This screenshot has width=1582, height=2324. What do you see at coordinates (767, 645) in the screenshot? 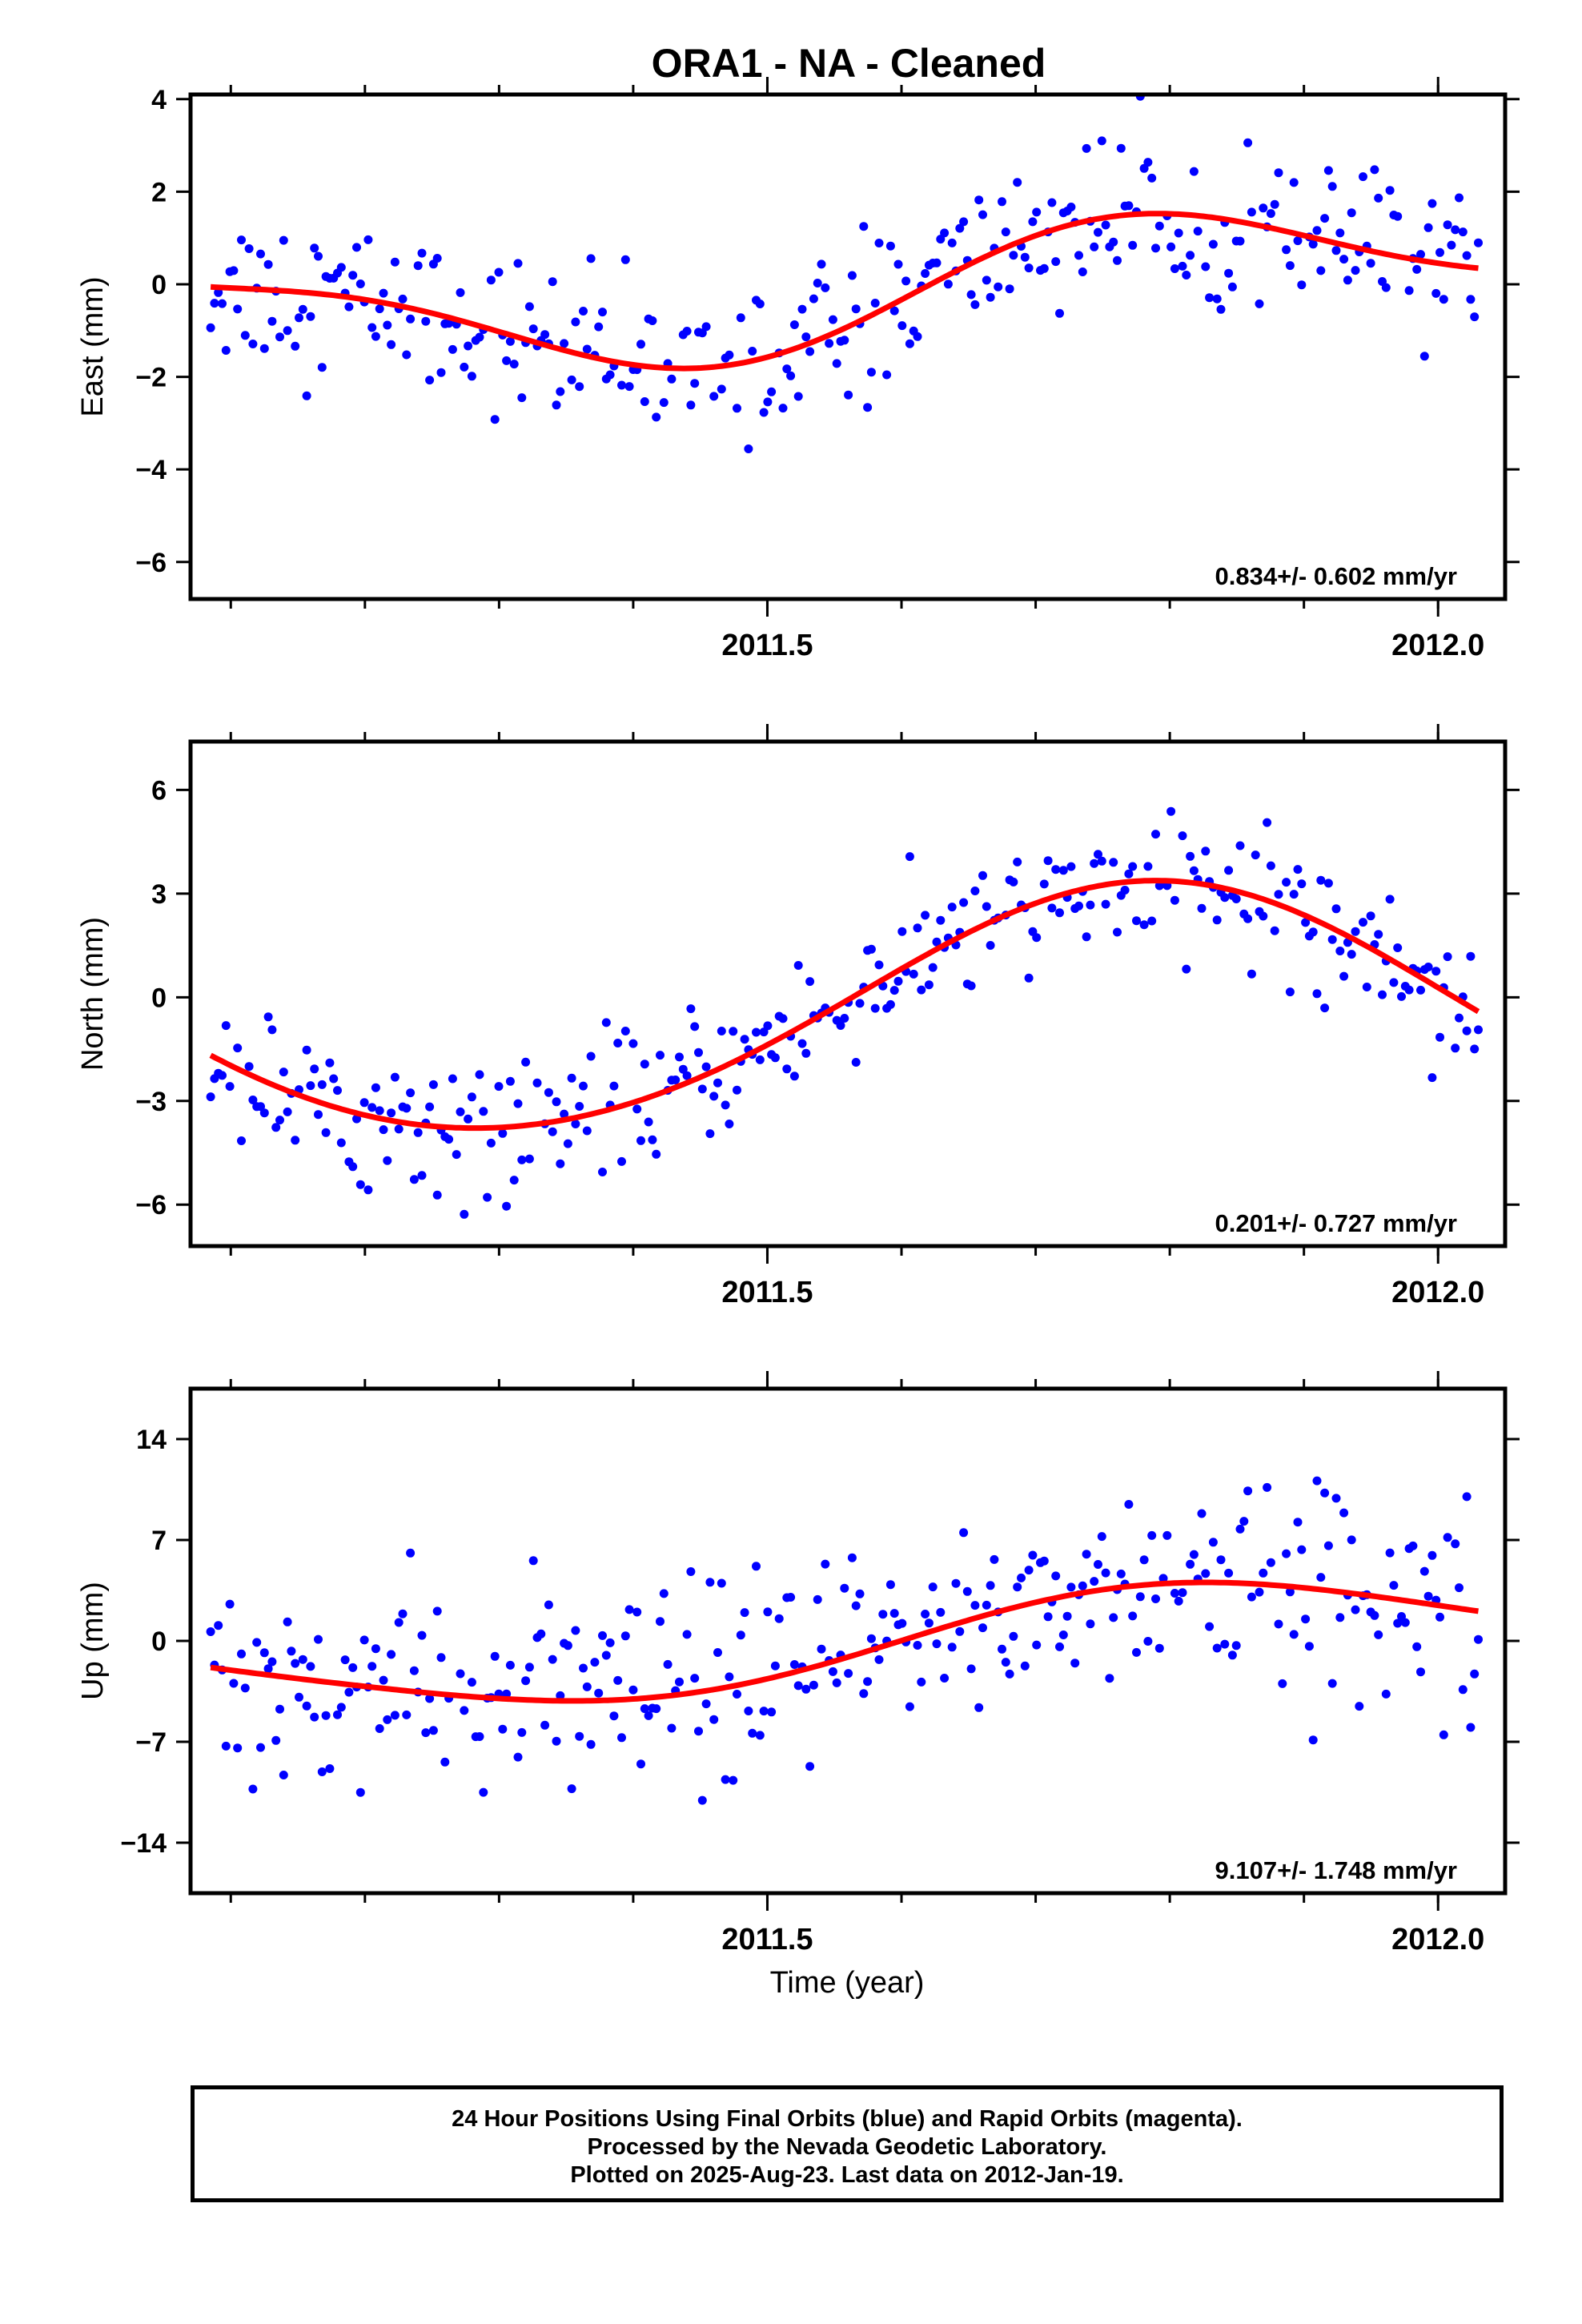
I see `x-tick-label: 2011.5` at bounding box center [767, 645].